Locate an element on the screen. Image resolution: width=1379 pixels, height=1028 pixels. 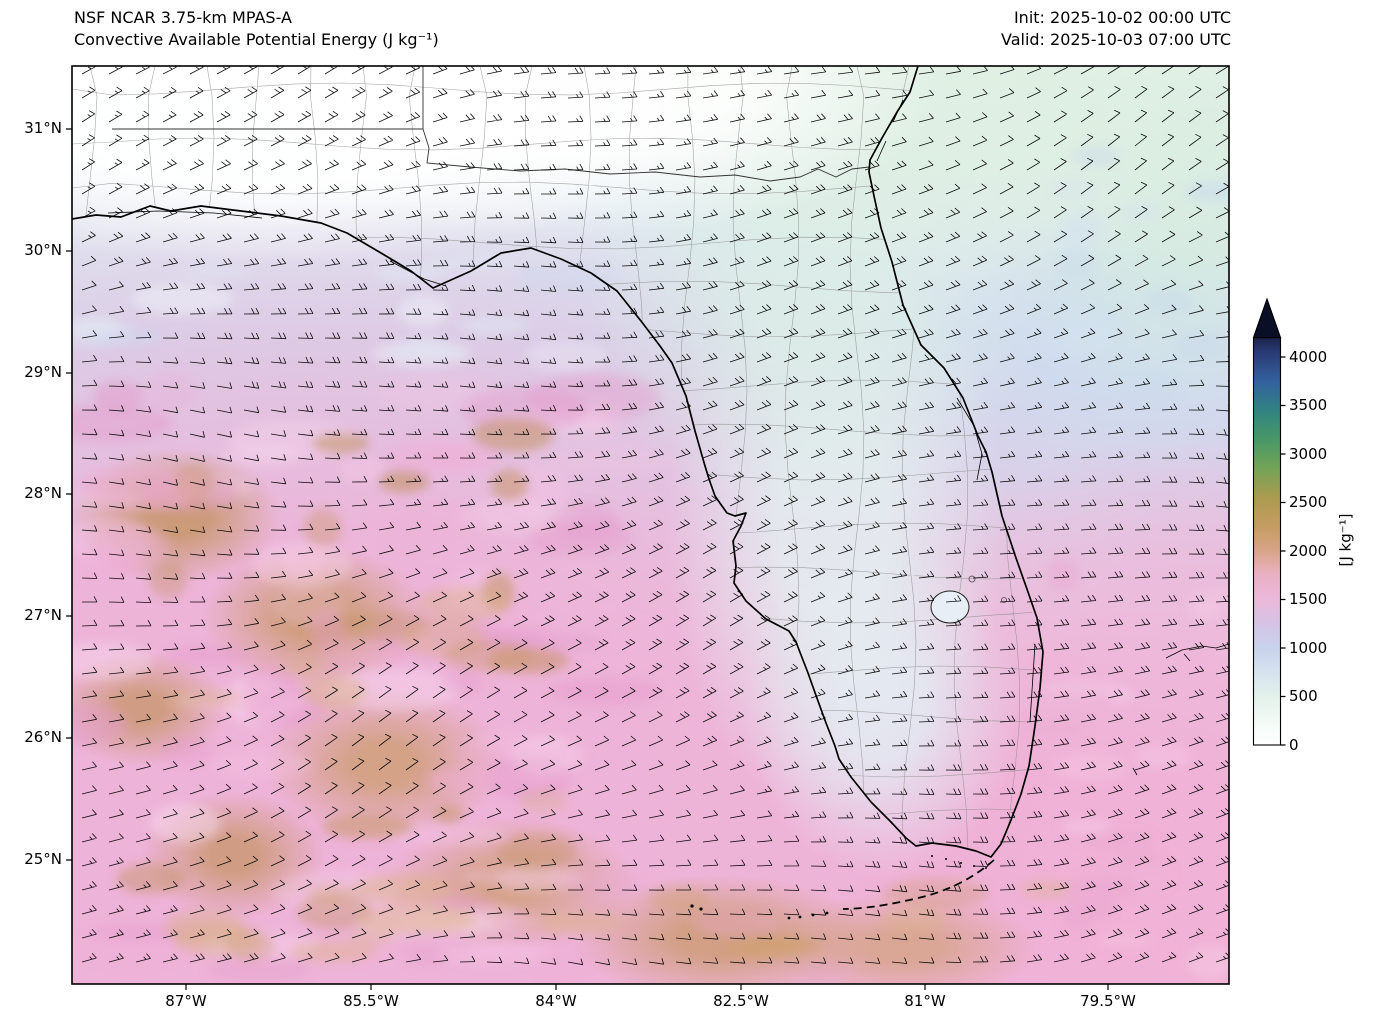
colorbar-gradient is located at coordinates (1267, 541).